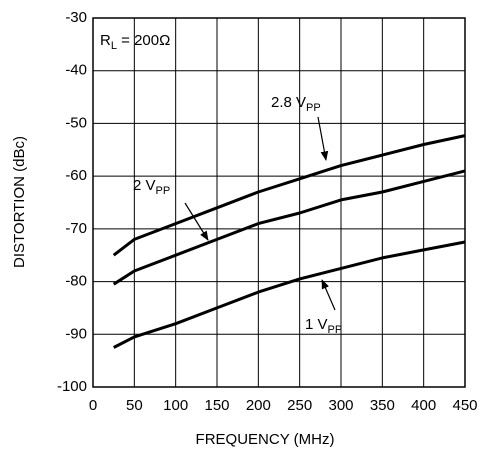 The image size is (483, 457). I want to click on x-tick-label: 350, so click(382, 405).